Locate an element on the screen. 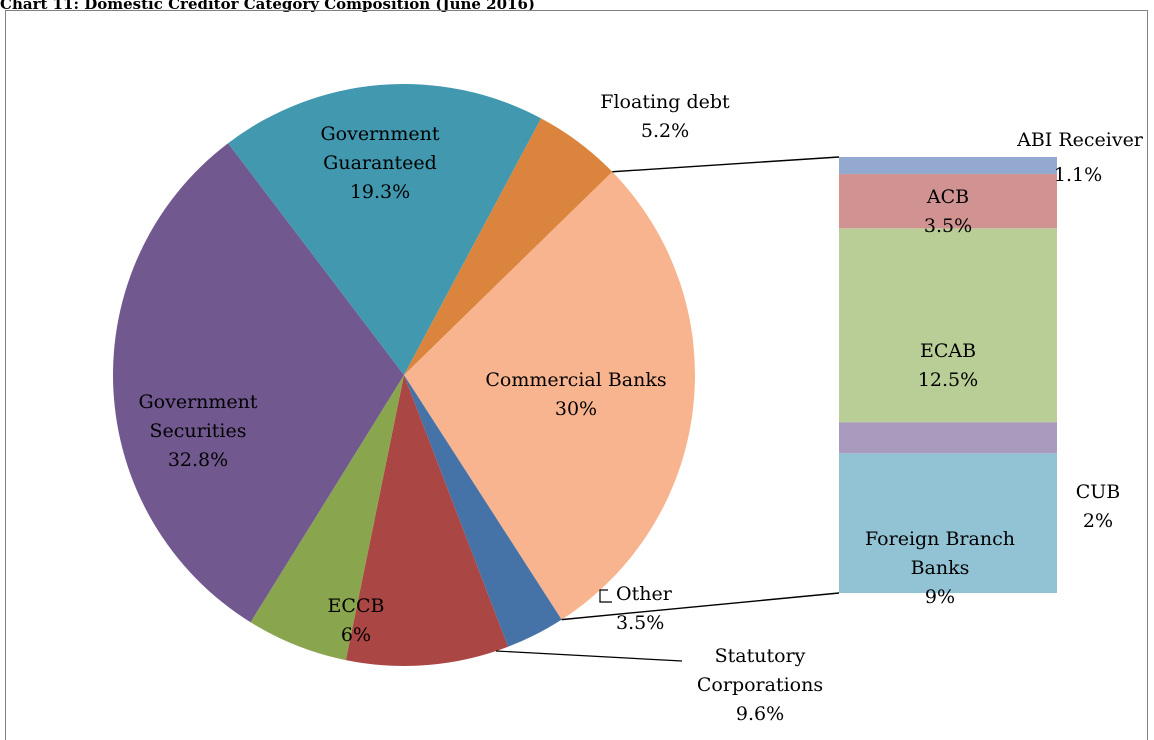 The height and width of the screenshot is (740, 1154). bar-label-ecab: ECAB 12.5% is located at coordinates (948, 365).